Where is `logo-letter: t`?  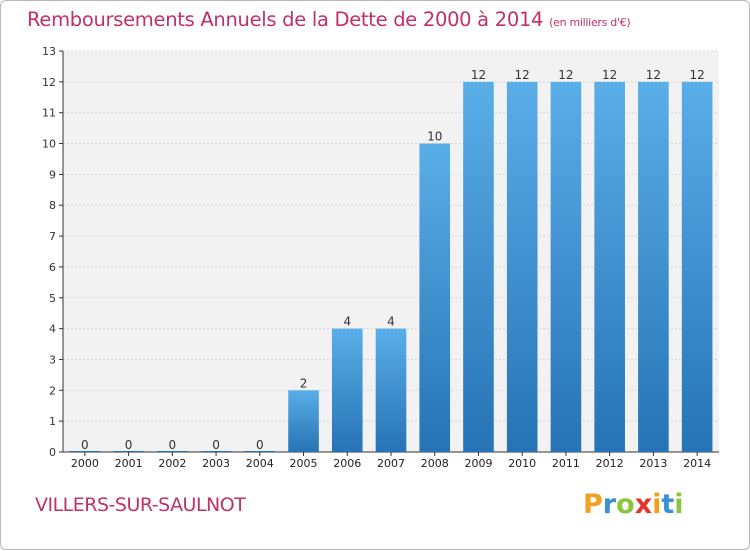
logo-letter: t is located at coordinates (668, 504).